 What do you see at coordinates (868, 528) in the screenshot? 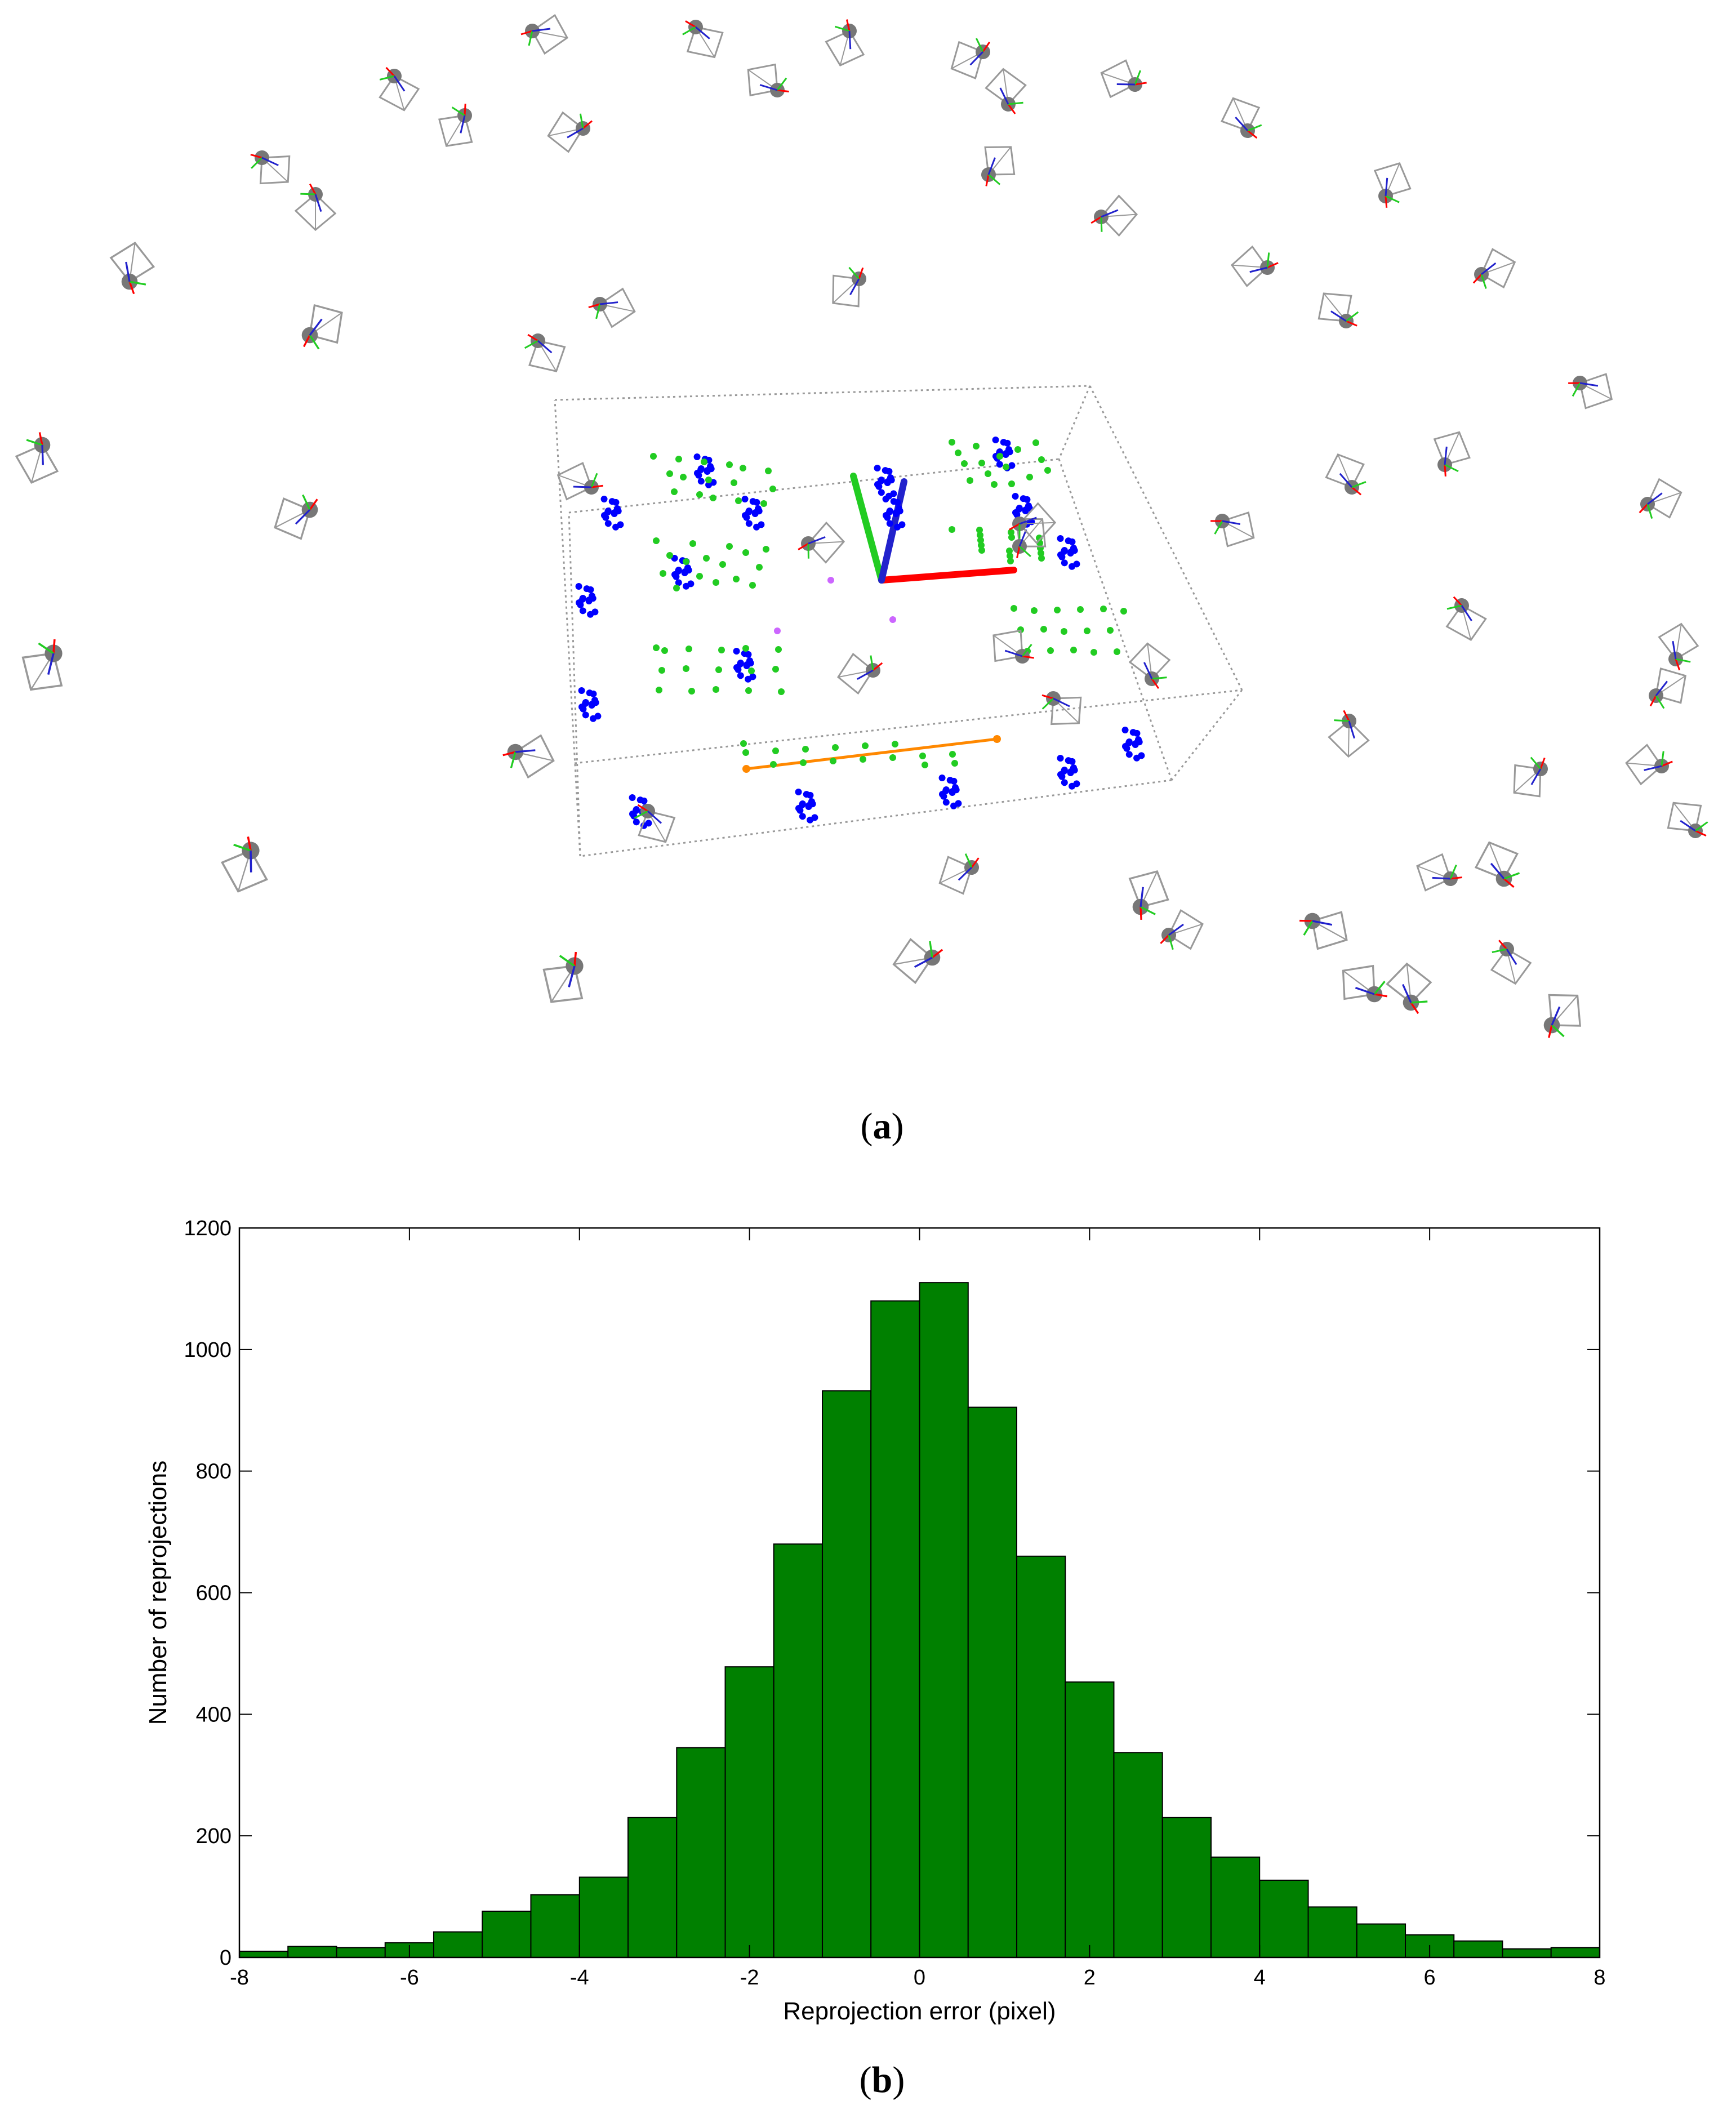
I see `y-axis-line` at bounding box center [868, 528].